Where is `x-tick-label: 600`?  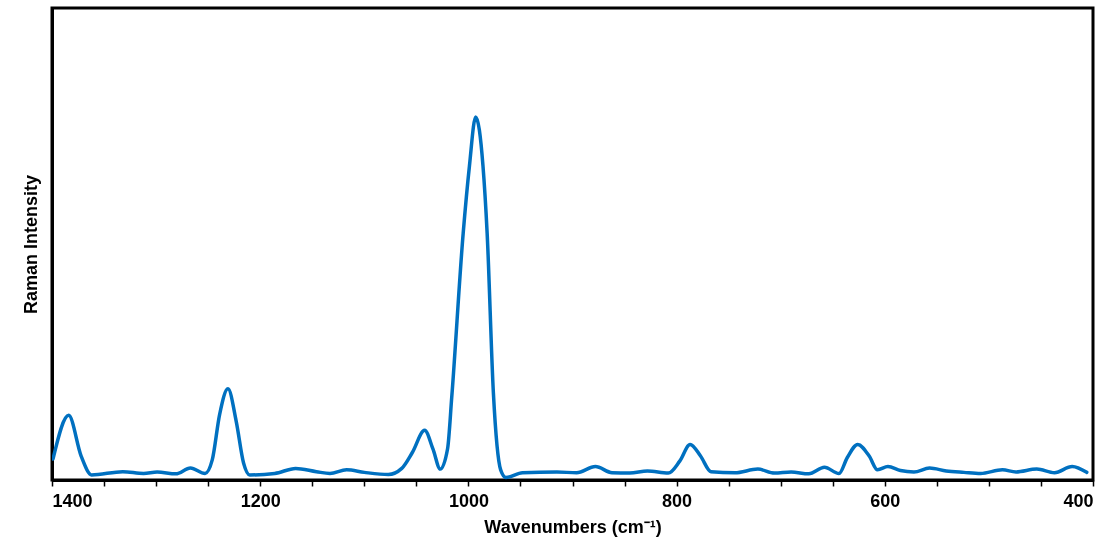 x-tick-label: 600 is located at coordinates (885, 500).